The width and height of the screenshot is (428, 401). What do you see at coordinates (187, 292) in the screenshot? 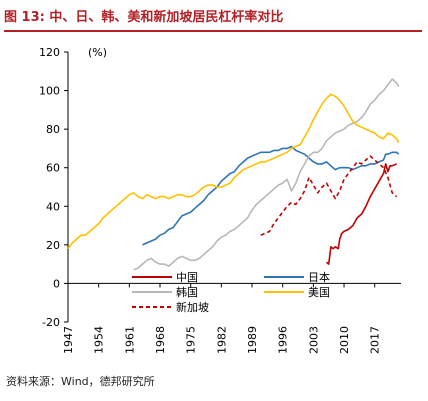
I see `legend-label: 韩国` at bounding box center [187, 292].